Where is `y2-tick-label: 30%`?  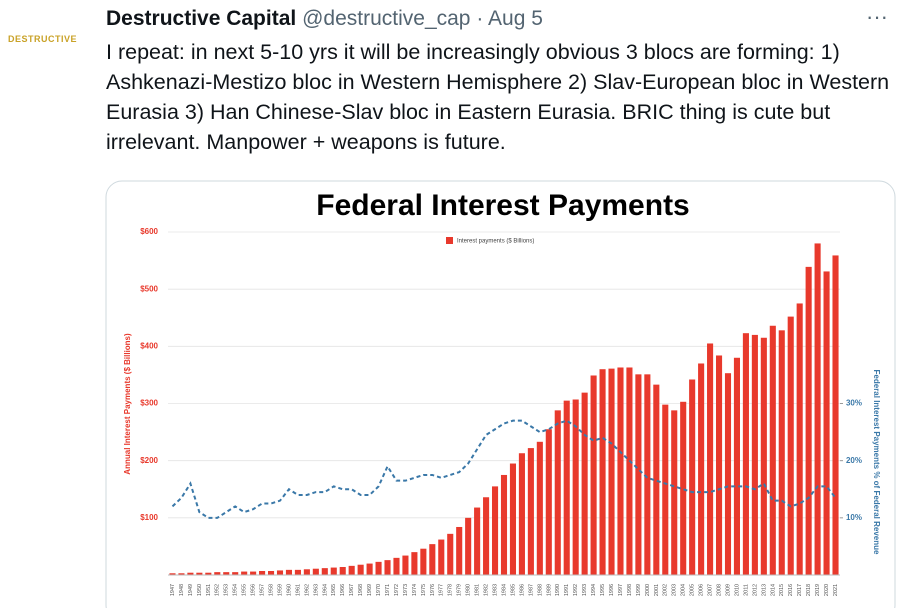 y2-tick-label: 30% is located at coordinates (854, 403).